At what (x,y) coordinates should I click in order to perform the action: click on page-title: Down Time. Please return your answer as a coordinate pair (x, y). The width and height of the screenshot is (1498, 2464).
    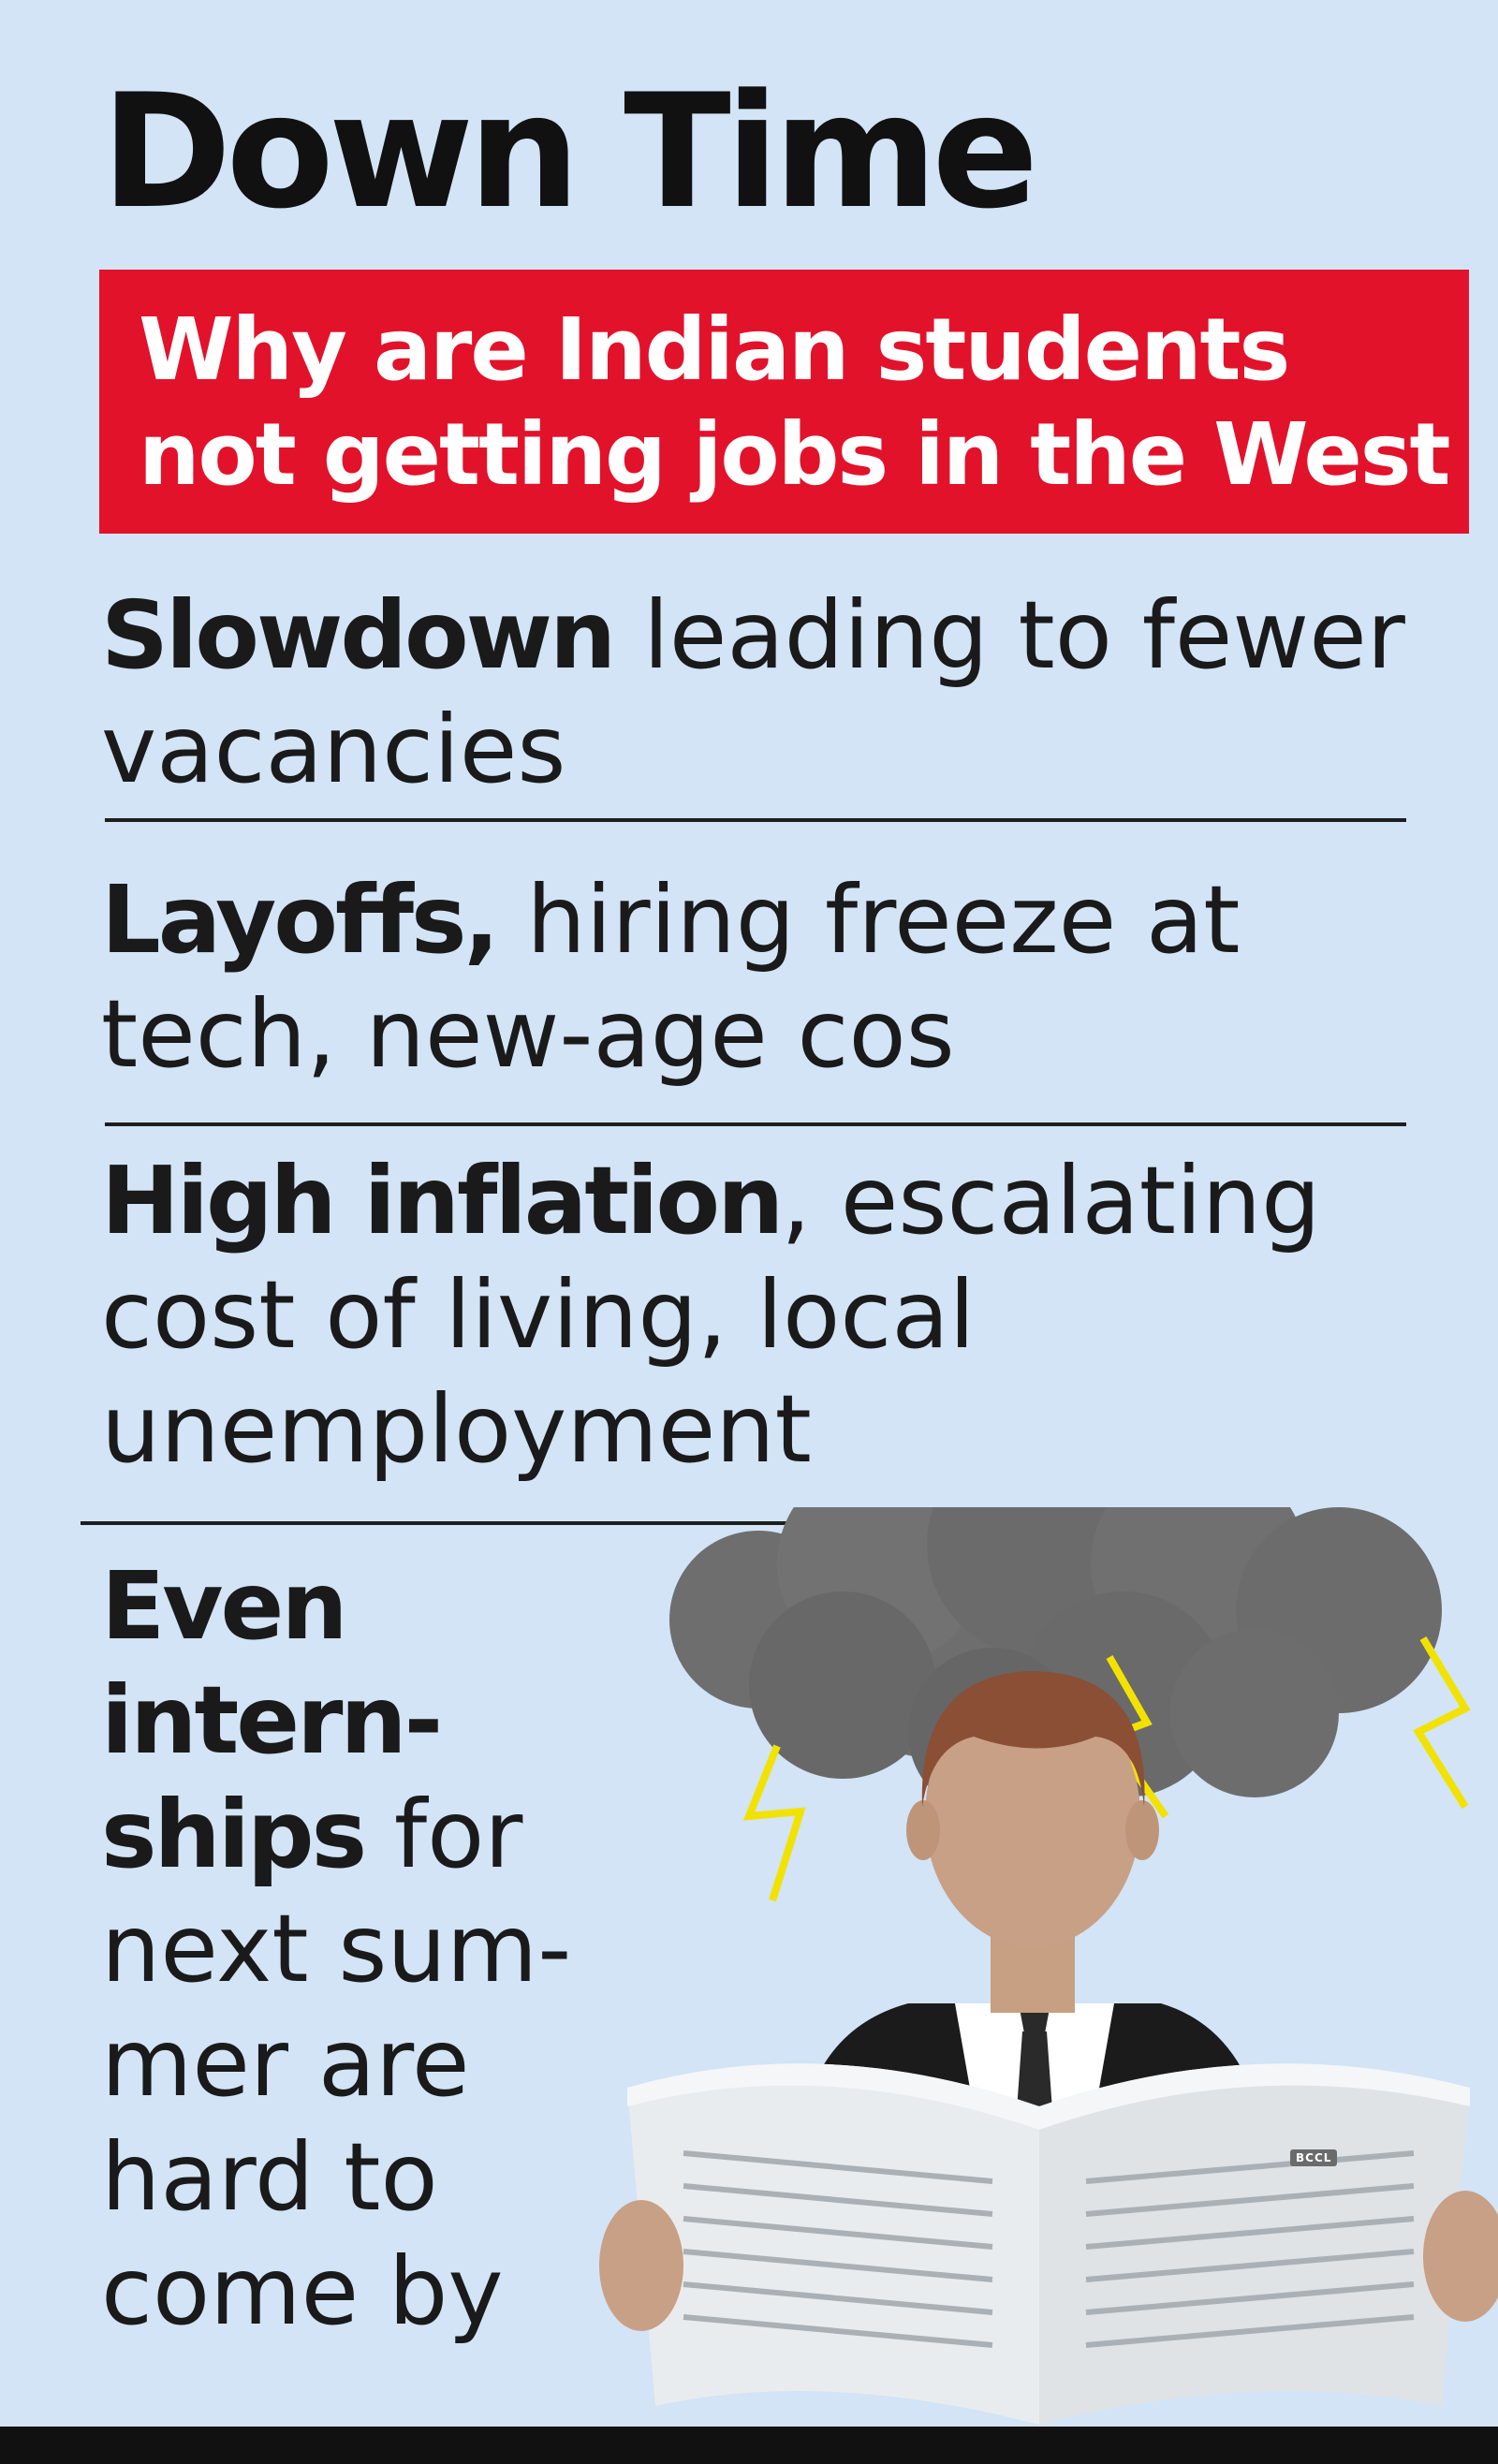
    Looking at the image, I should click on (569, 151).